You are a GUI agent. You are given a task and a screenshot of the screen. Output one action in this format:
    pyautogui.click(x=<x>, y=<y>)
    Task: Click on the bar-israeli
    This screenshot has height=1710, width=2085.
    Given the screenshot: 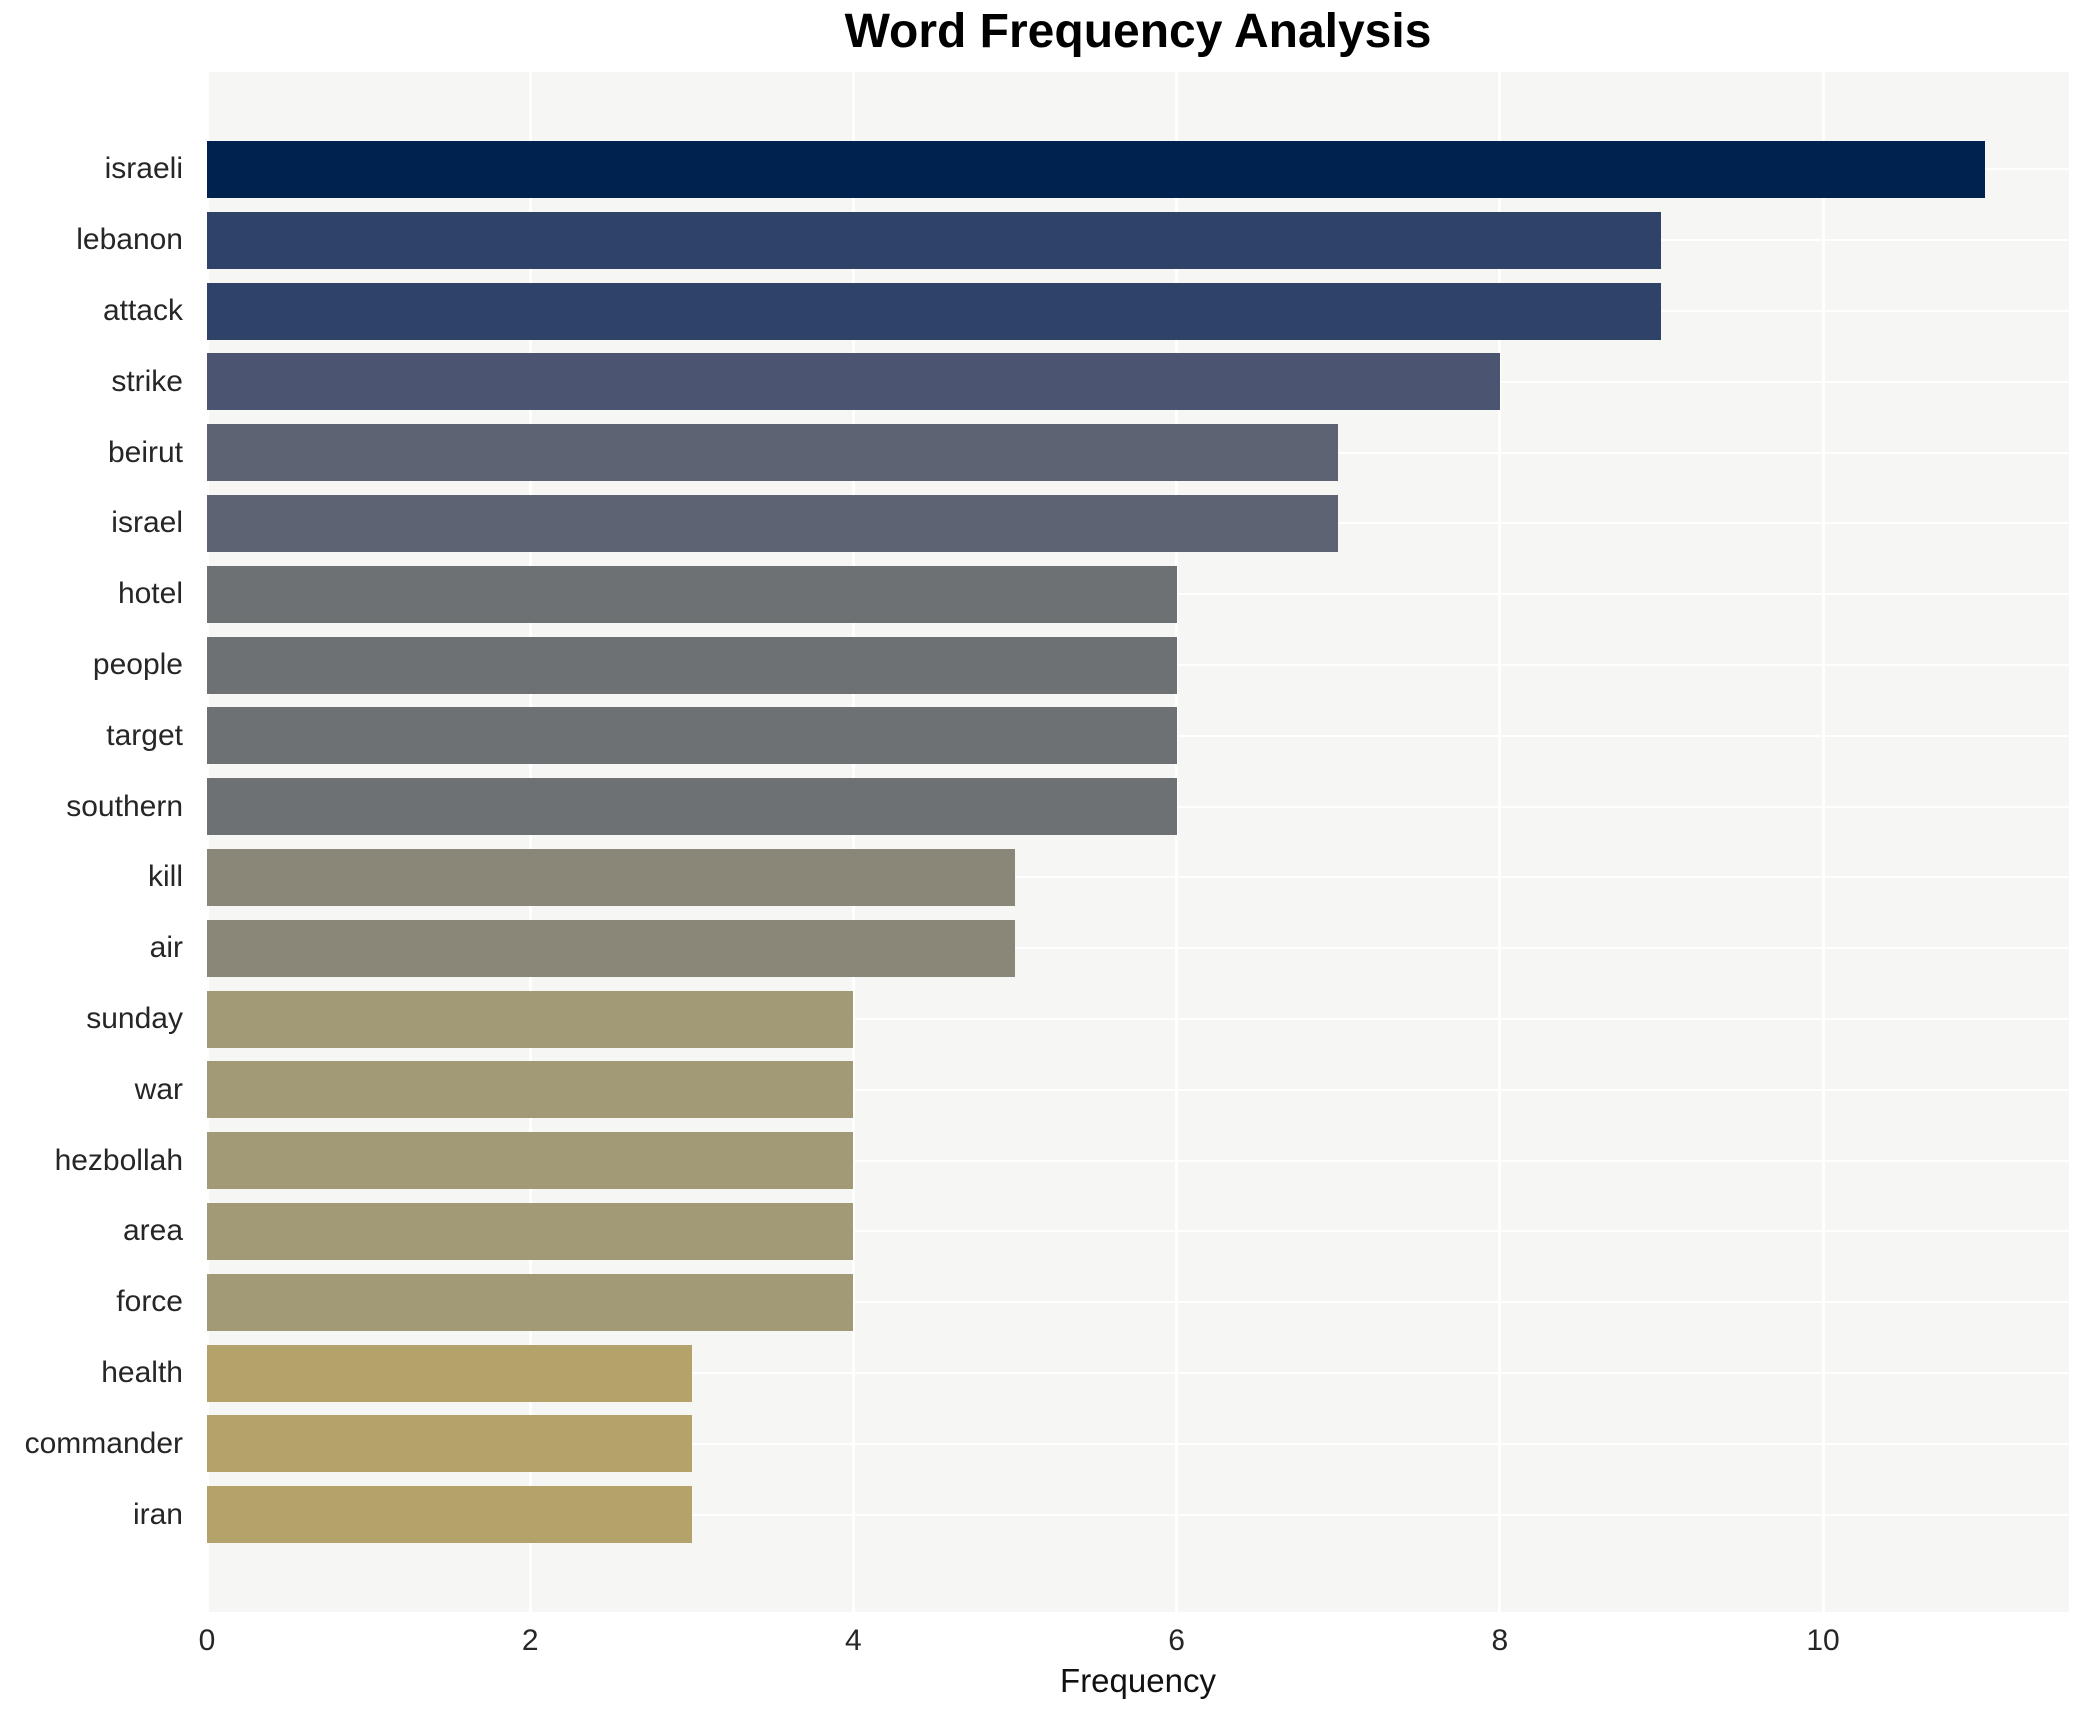 What is the action you would take?
    pyautogui.click(x=1096, y=169)
    